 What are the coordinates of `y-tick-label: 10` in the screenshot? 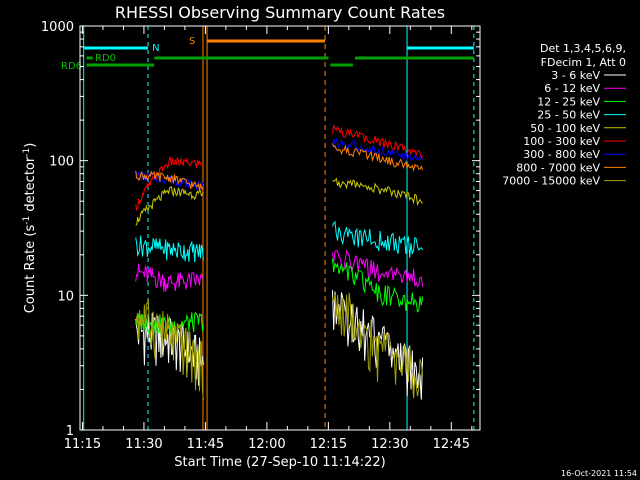 It's located at (65, 296).